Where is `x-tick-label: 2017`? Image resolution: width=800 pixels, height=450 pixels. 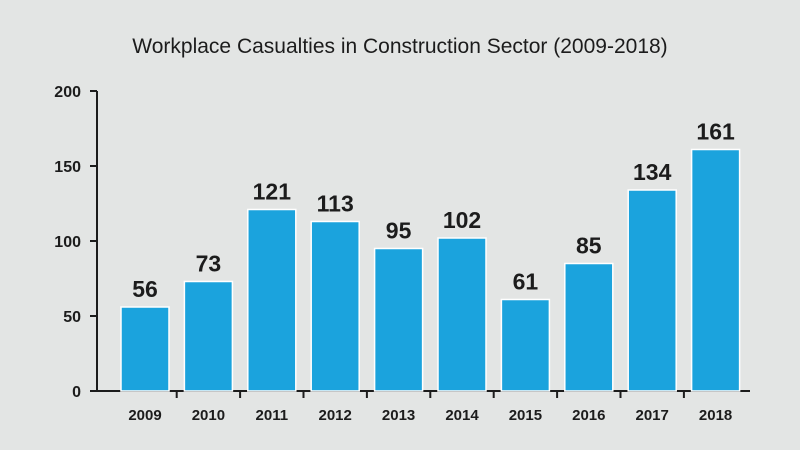 x-tick-label: 2017 is located at coordinates (652, 415).